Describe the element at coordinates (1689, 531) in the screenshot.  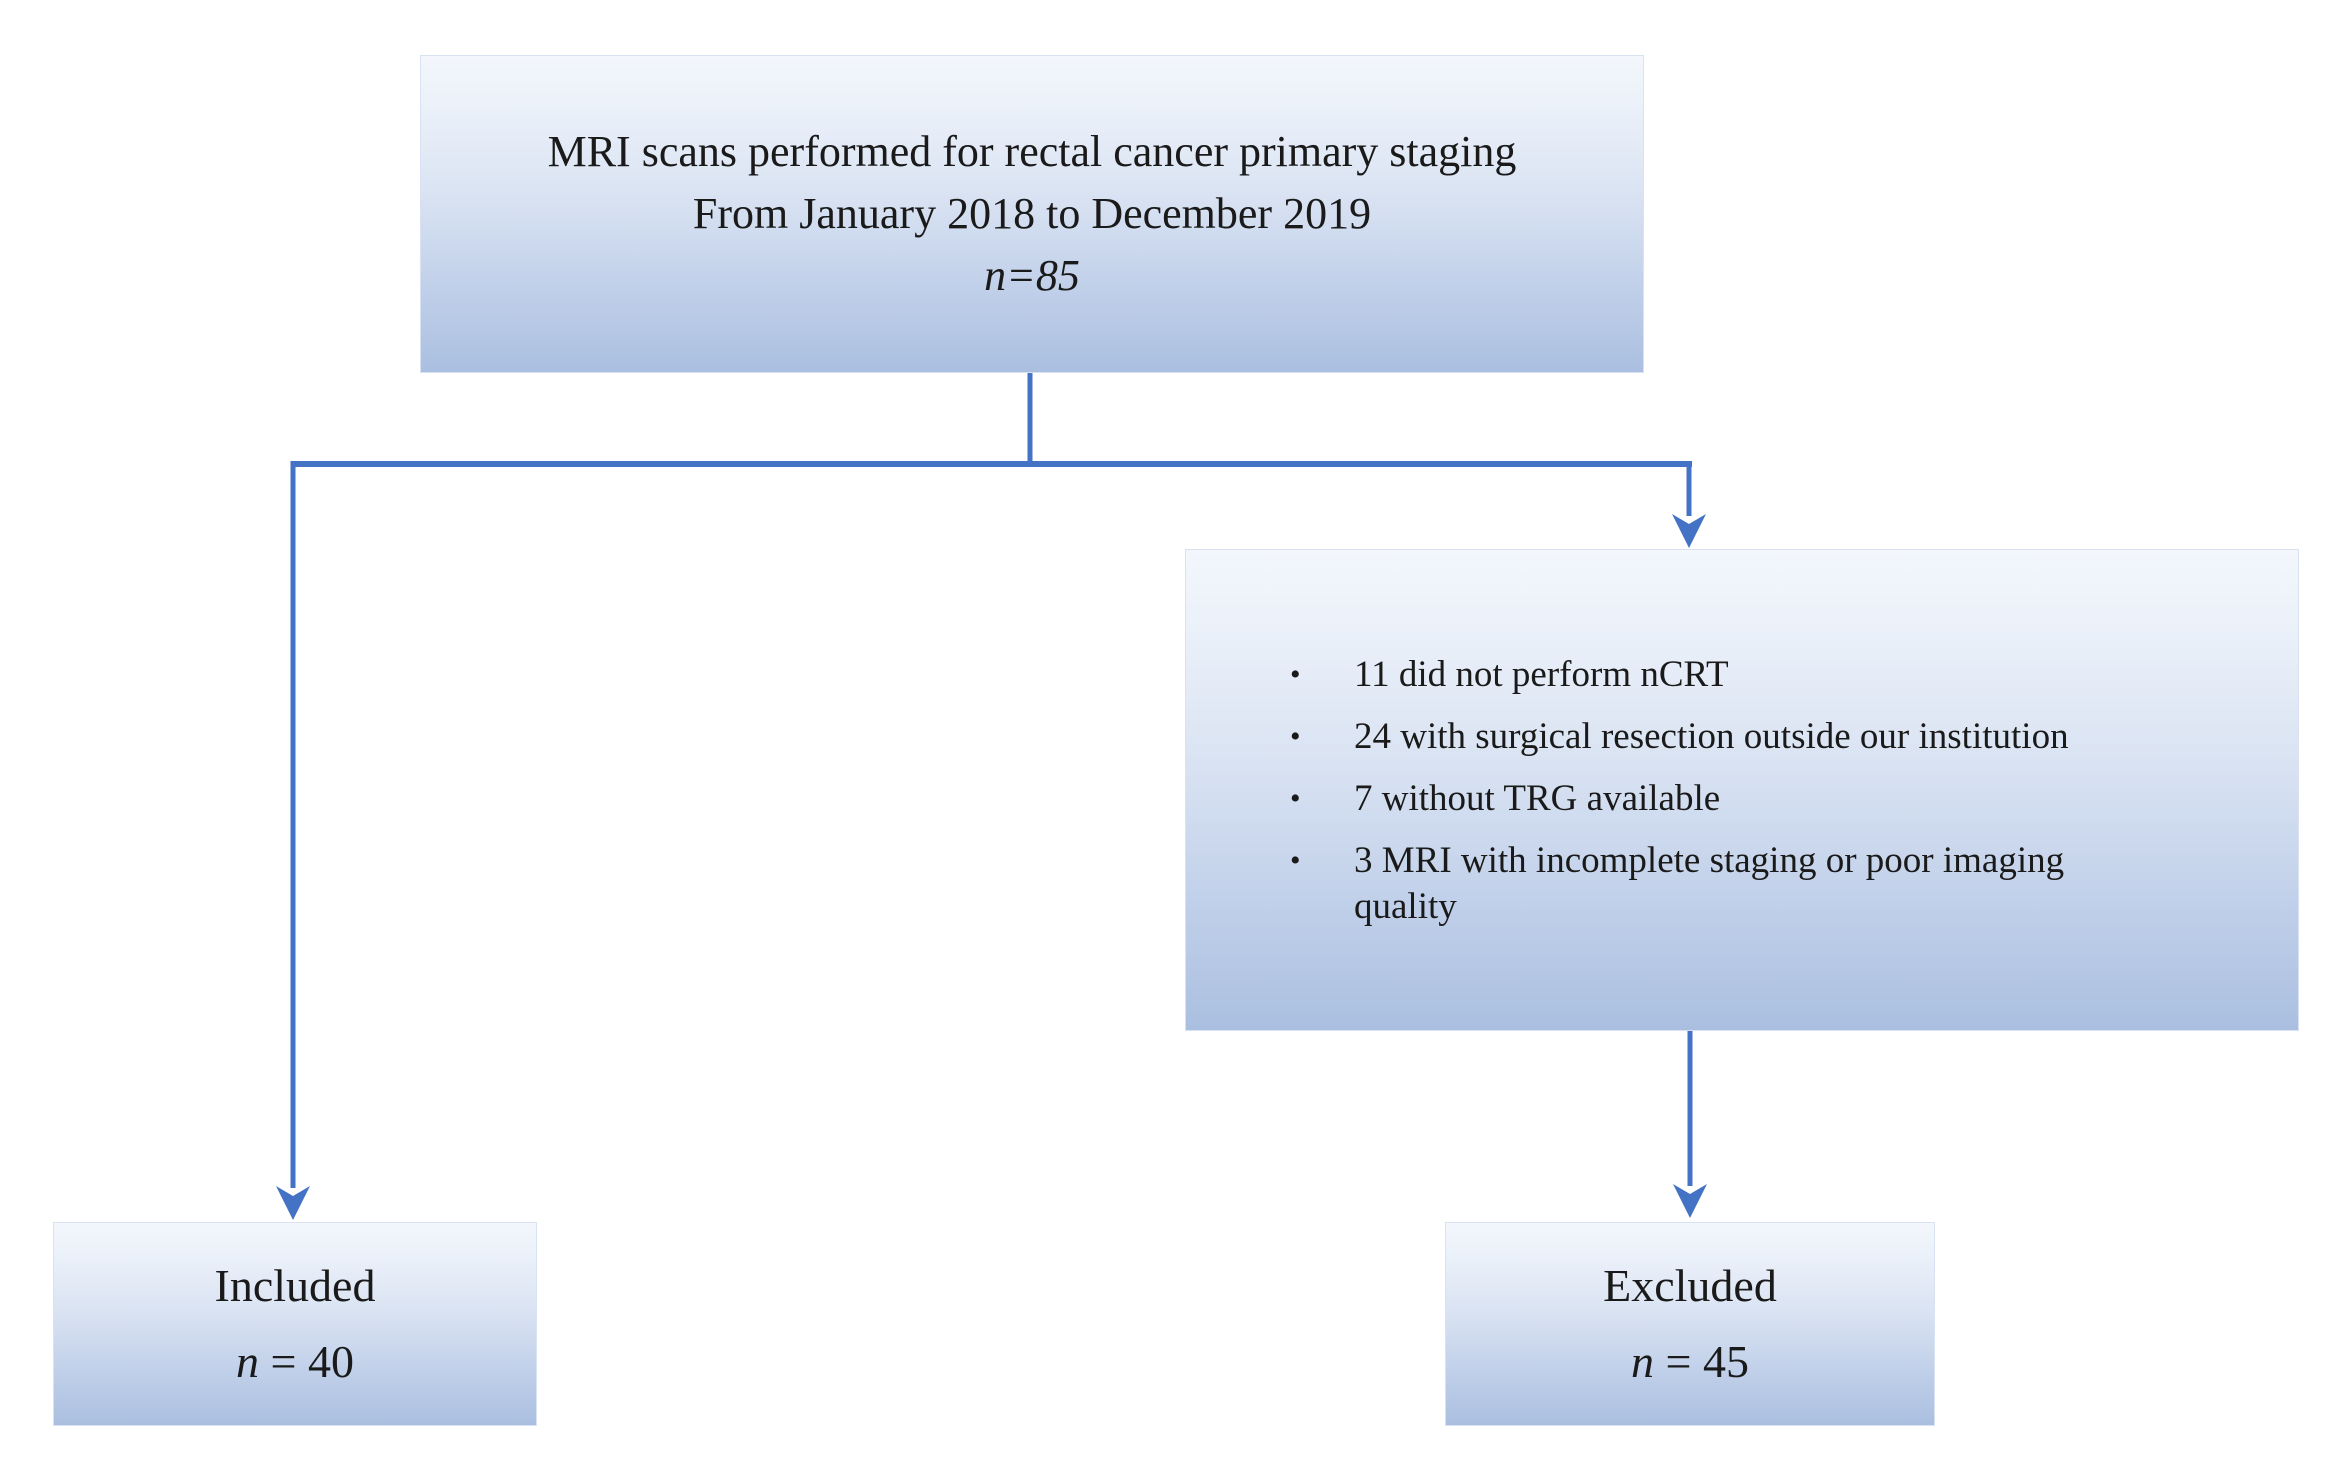
I see `arrowhead-exclusion` at that location.